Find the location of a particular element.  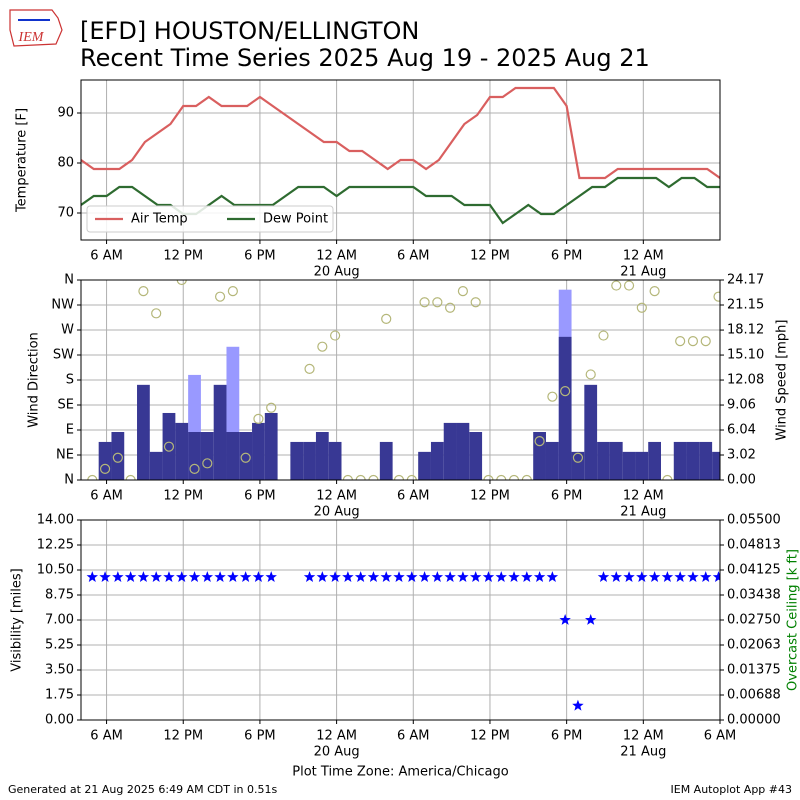

y-tick-label: 14.00 is located at coordinates (55, 520).